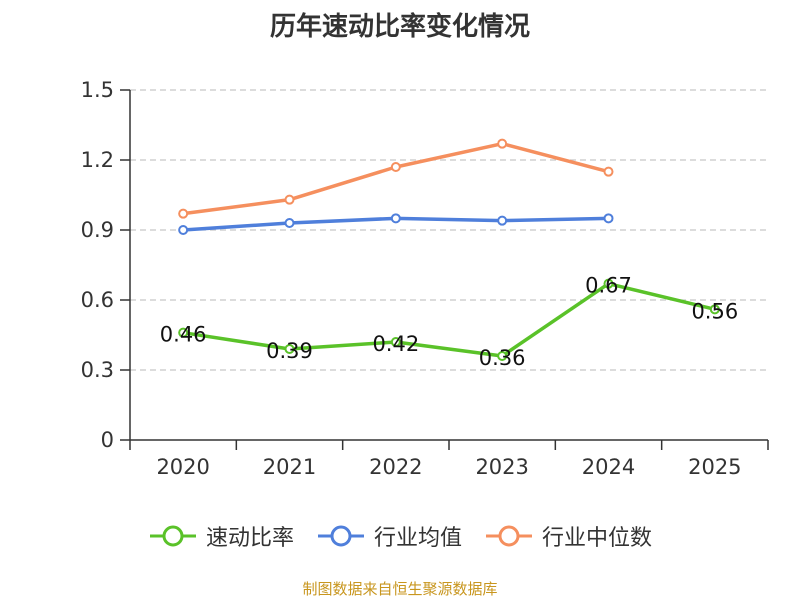 Image resolution: width=800 pixels, height=600 pixels. Describe the element at coordinates (400, 589) in the screenshot. I see `source-note: 制图数据来自恒生聚源数据库` at that location.